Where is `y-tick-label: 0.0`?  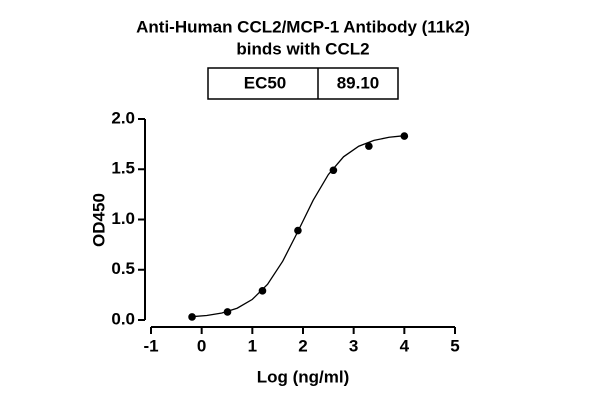
y-tick-label: 0.0 is located at coordinates (123, 318).